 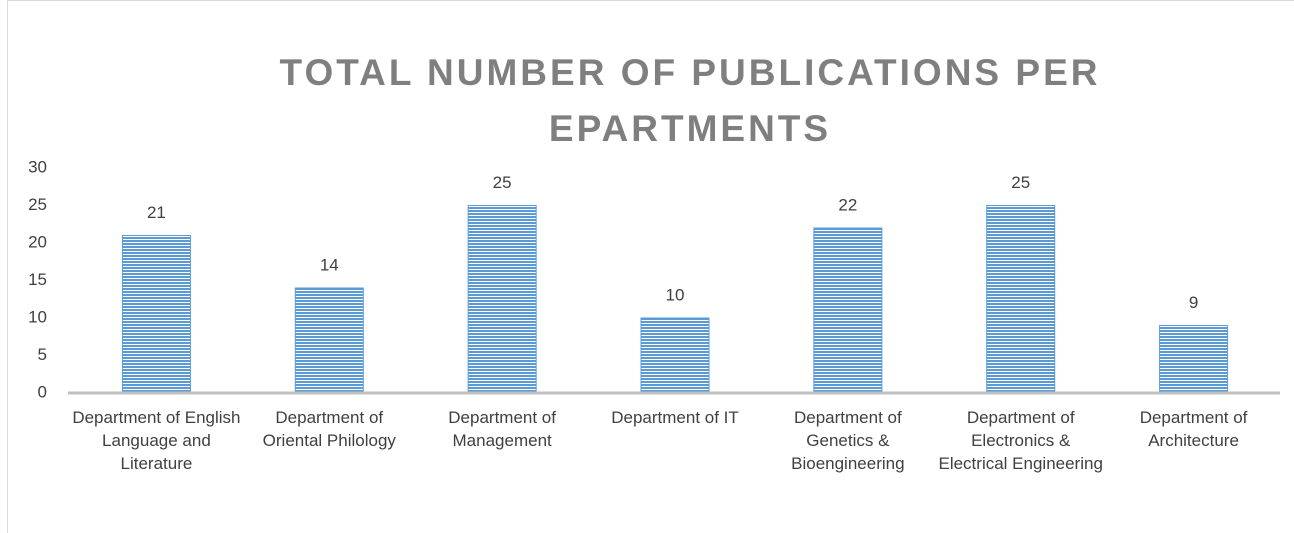 What do you see at coordinates (329, 429) in the screenshot?
I see `x-tick-label: Department of Oriental Philology` at bounding box center [329, 429].